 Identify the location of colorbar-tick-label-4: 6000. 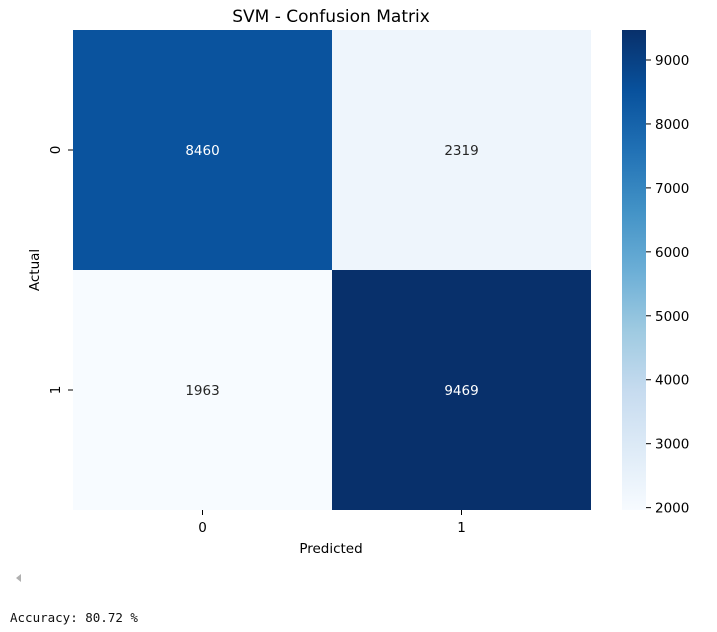
(672, 253).